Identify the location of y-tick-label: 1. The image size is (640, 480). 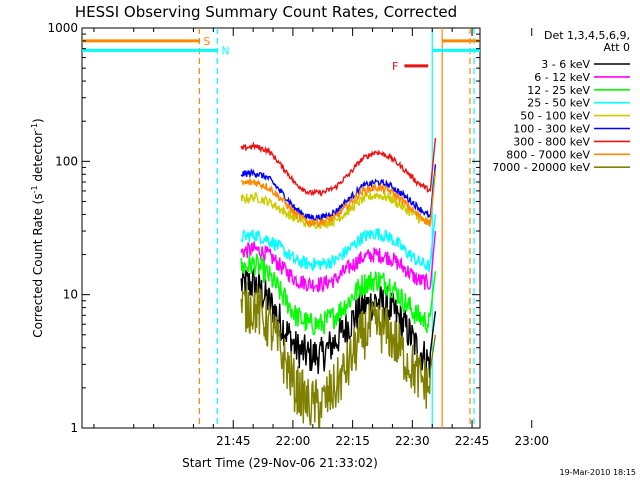
(74, 428).